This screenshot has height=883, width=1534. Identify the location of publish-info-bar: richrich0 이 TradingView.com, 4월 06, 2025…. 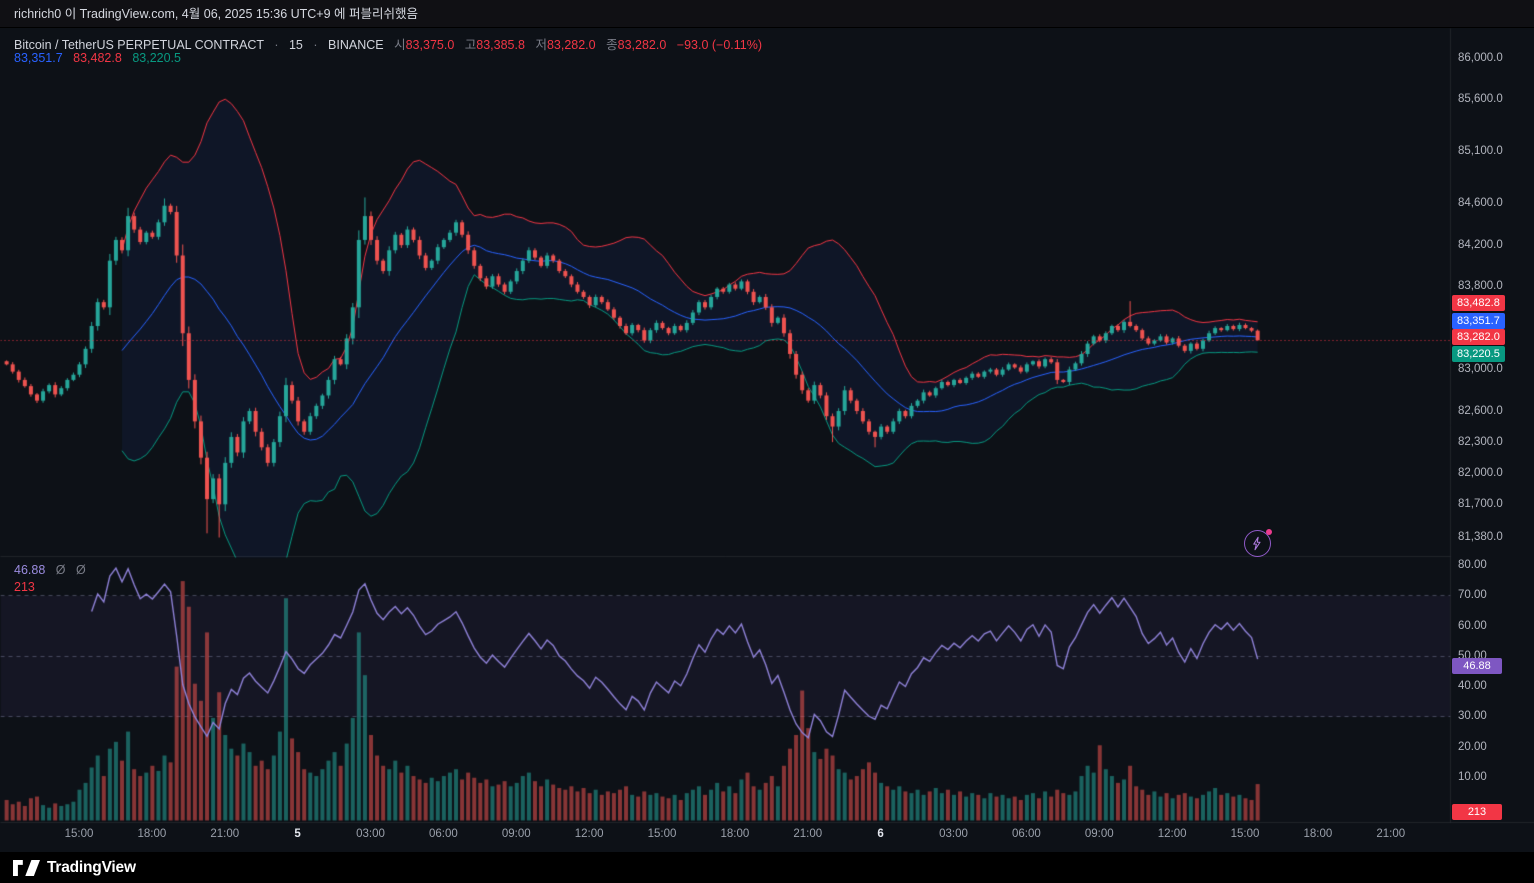
(767, 14).